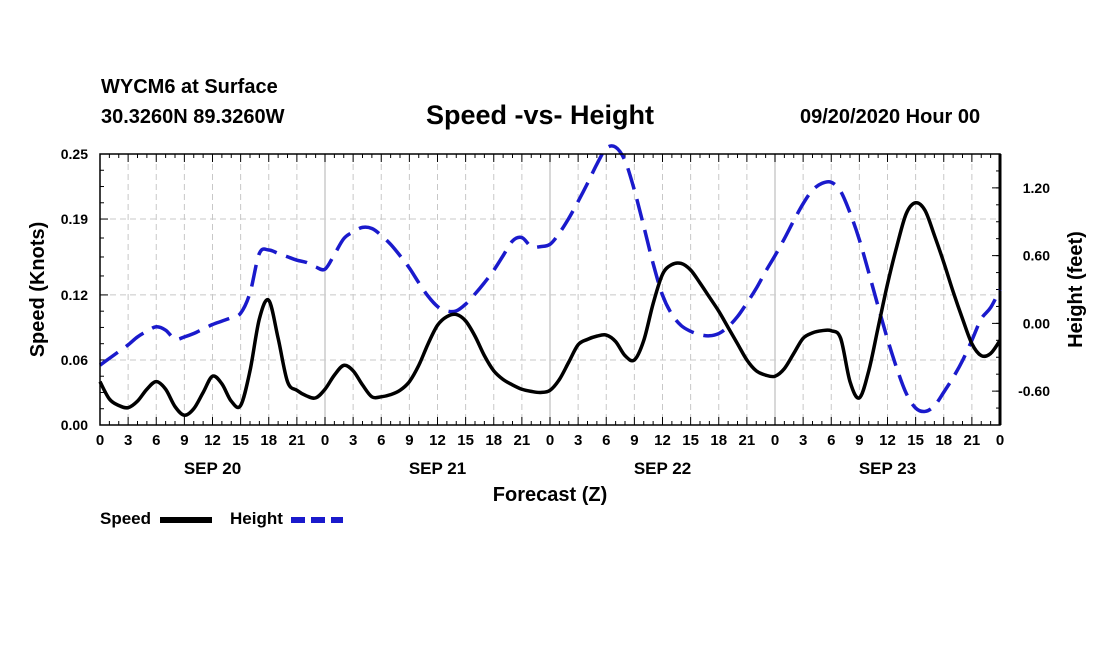 Image resolution: width=1100 pixels, height=650 pixels. Describe the element at coordinates (126, 518) in the screenshot. I see `legend-speed-label: Speed` at that location.